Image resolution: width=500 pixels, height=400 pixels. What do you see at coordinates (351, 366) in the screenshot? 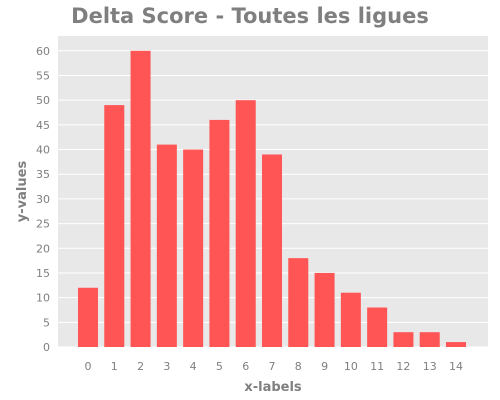
I see `x-tick-label: 10` at bounding box center [351, 366].